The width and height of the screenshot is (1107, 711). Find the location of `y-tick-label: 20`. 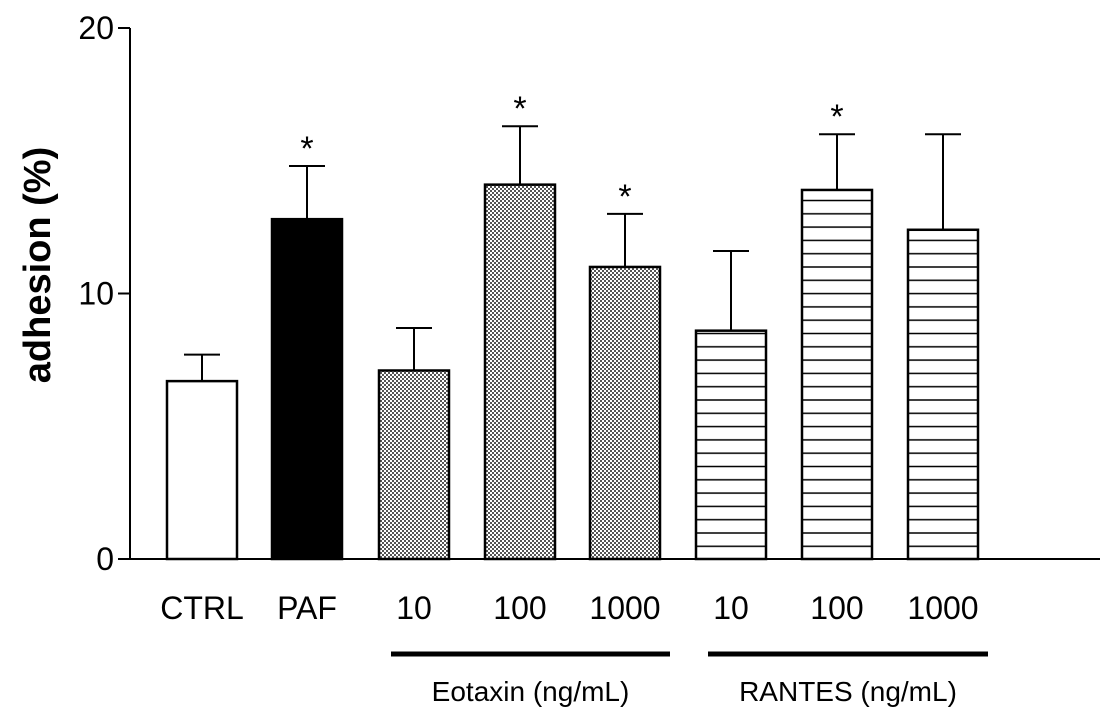

y-tick-label: 20 is located at coordinates (96, 28).